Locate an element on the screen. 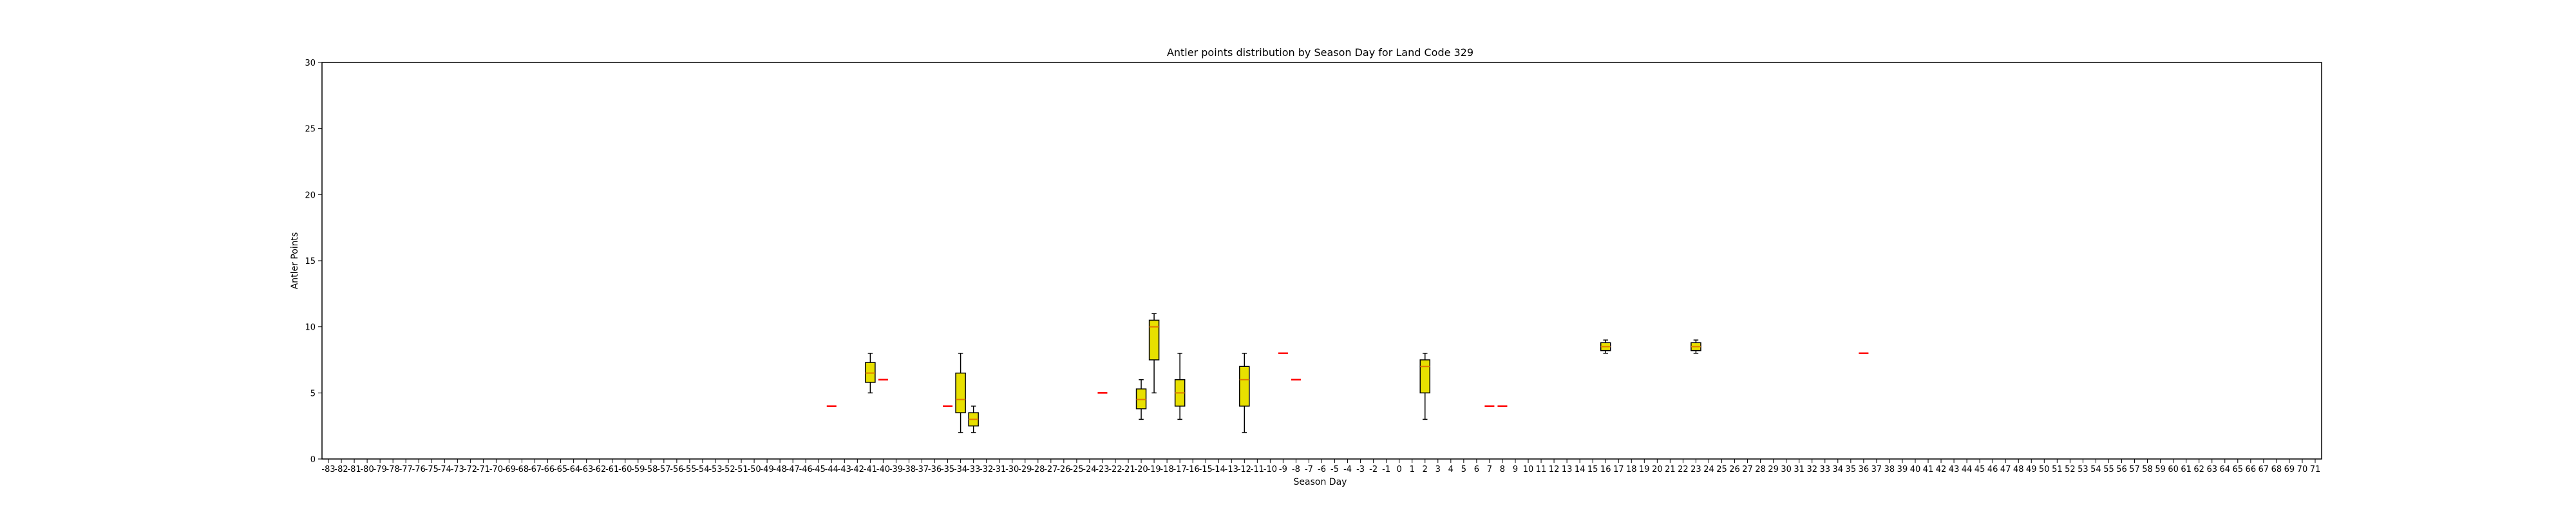 Image resolution: width=2576 pixels, height=515 pixels. x-tick-label: 52 is located at coordinates (2070, 470).